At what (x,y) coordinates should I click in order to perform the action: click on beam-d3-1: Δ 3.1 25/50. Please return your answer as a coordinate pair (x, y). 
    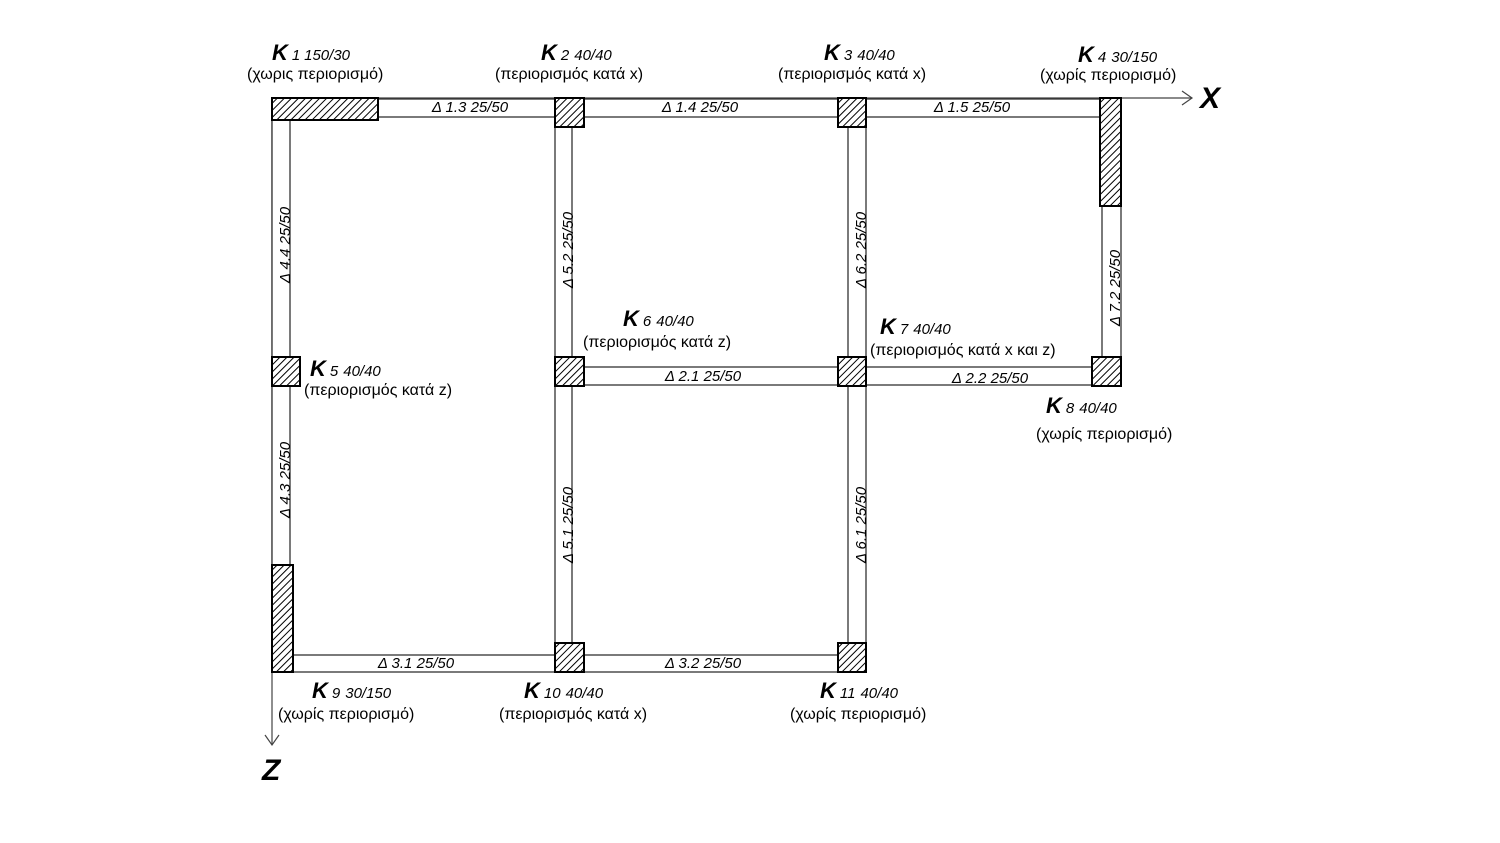
    Looking at the image, I should click on (424, 663).